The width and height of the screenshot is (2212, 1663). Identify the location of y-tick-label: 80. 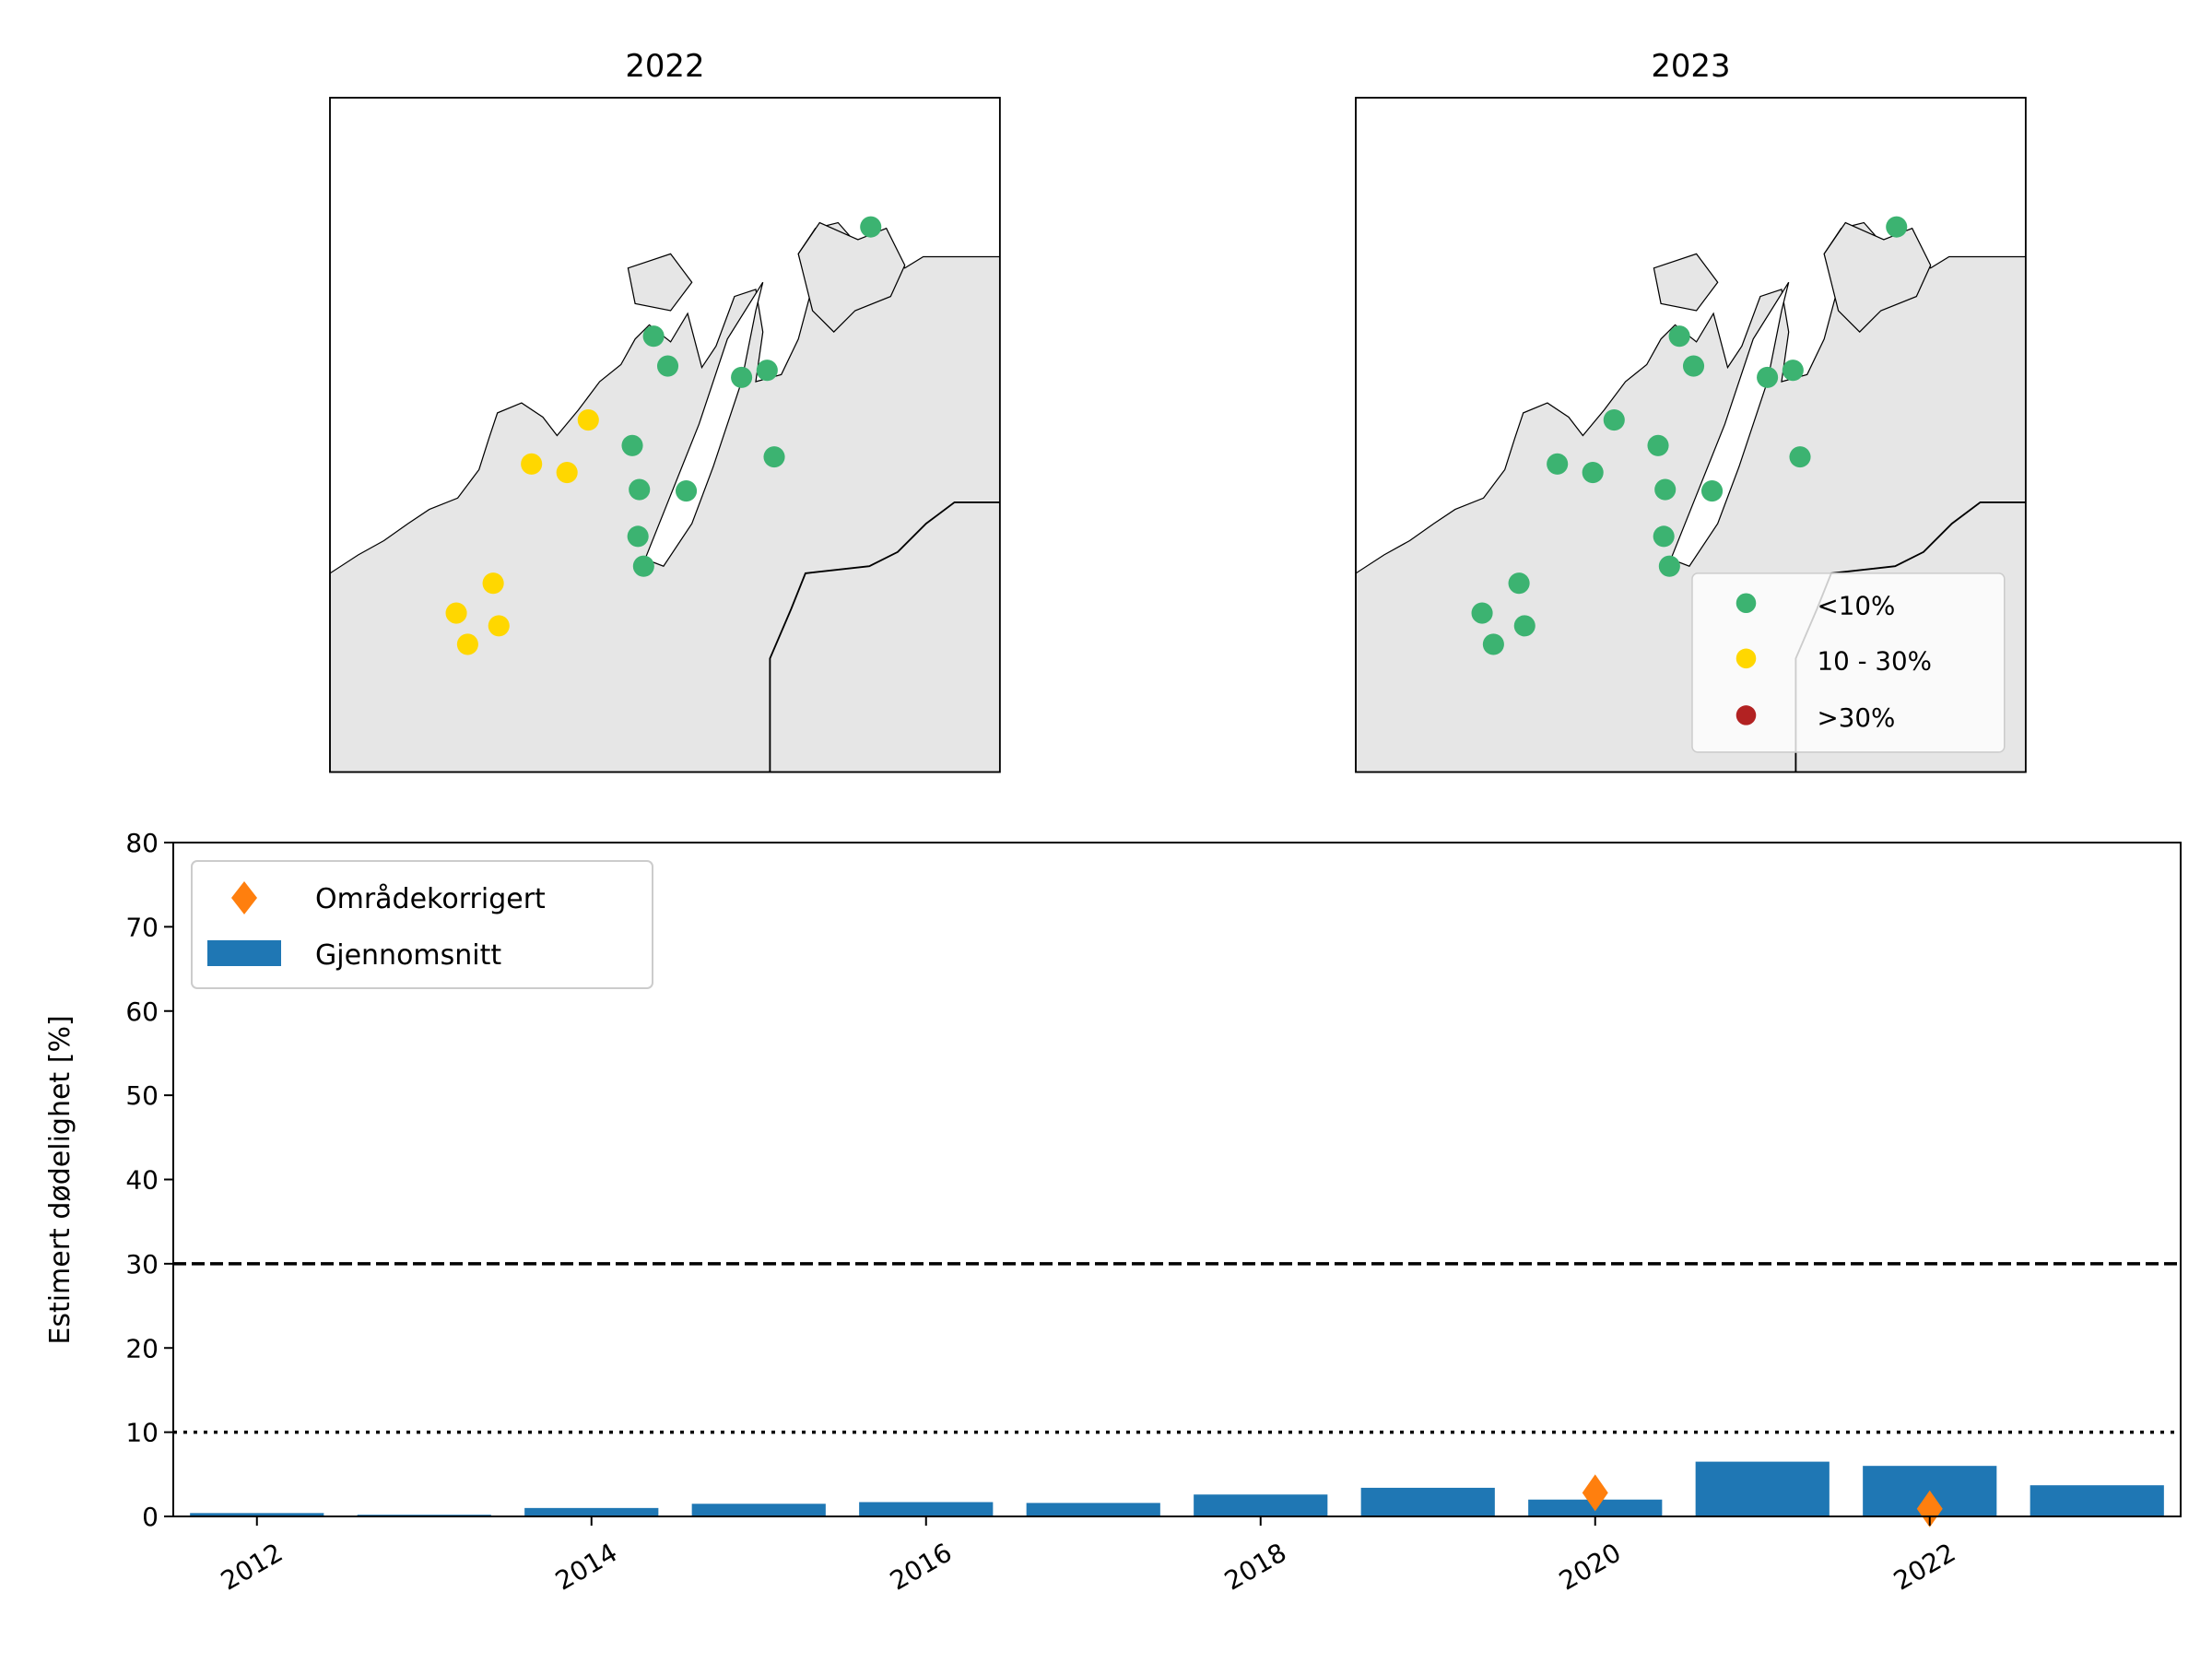
(142, 843).